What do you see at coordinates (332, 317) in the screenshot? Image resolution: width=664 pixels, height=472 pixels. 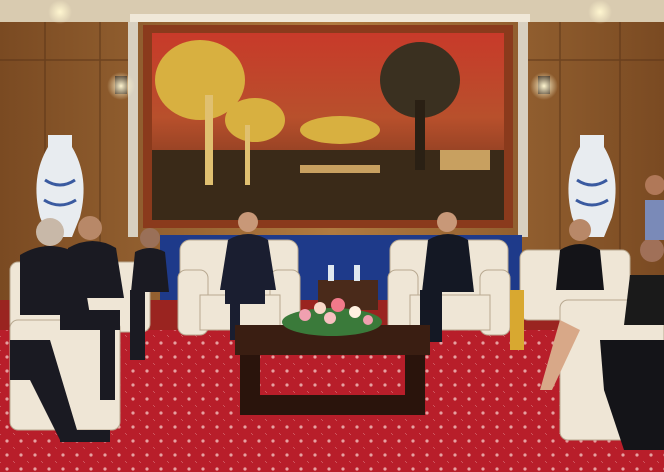 I see `flower-arrangement` at bounding box center [332, 317].